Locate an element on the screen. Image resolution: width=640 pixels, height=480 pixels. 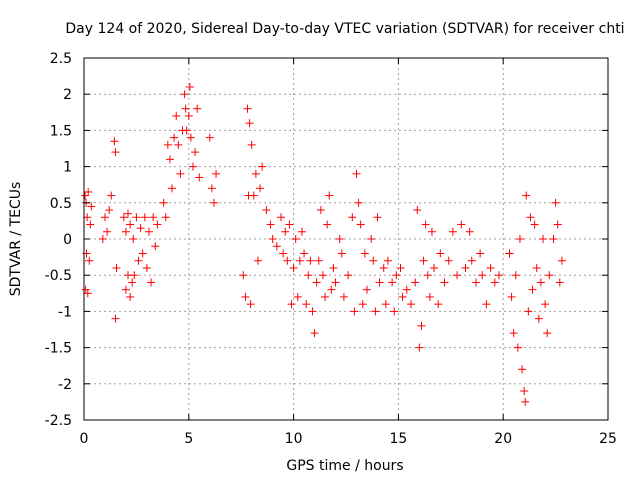
y-tick-label: 0 is located at coordinates (67, 240).